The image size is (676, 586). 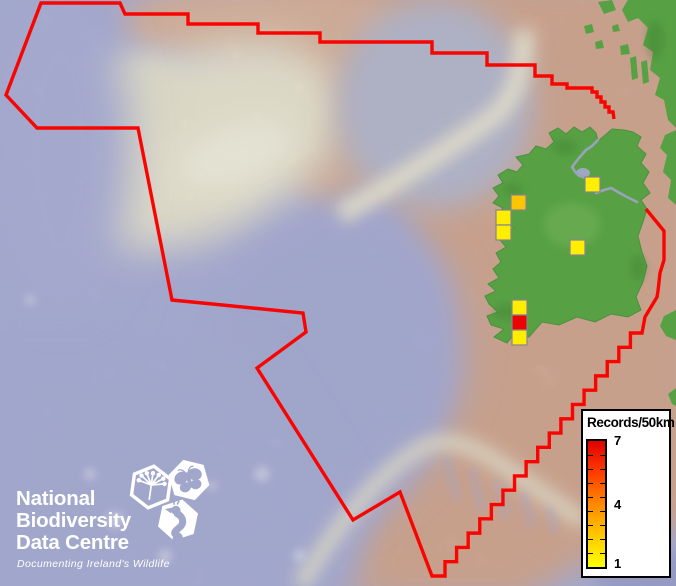 What do you see at coordinates (72, 542) in the screenshot?
I see `logo-line-3: Data Centre` at bounding box center [72, 542].